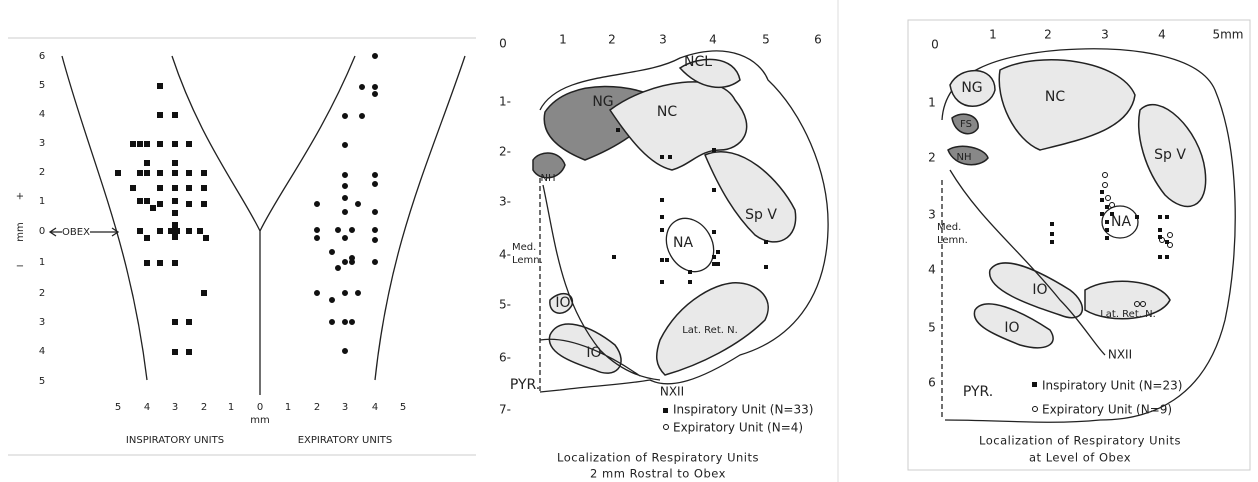  I want to click on x-unit: mm, so click(259, 420).